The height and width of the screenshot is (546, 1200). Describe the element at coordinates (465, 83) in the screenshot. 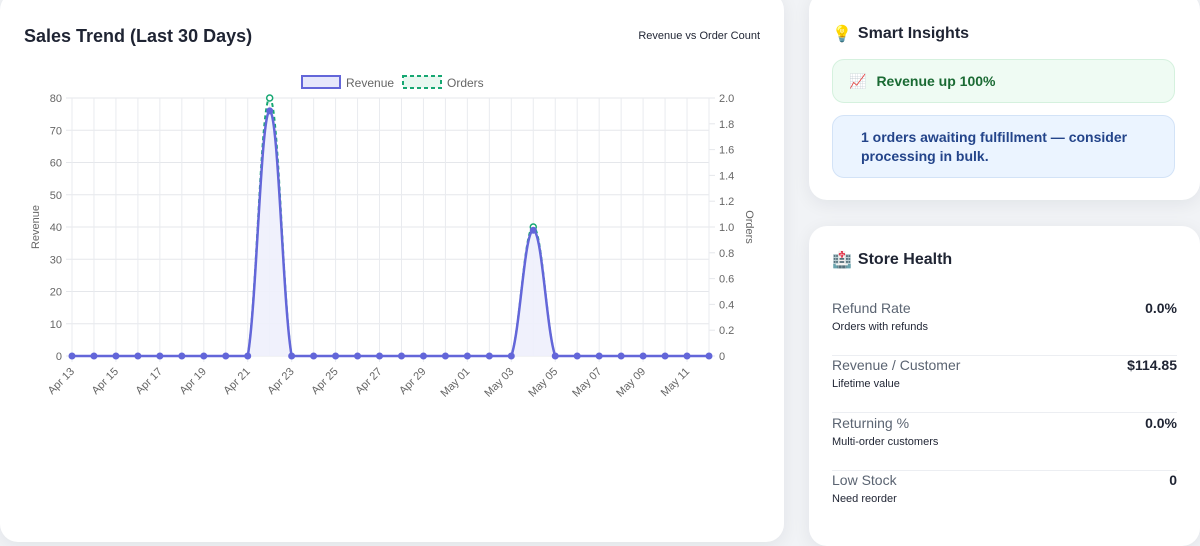

I see `legend-orders-label: Orders` at that location.